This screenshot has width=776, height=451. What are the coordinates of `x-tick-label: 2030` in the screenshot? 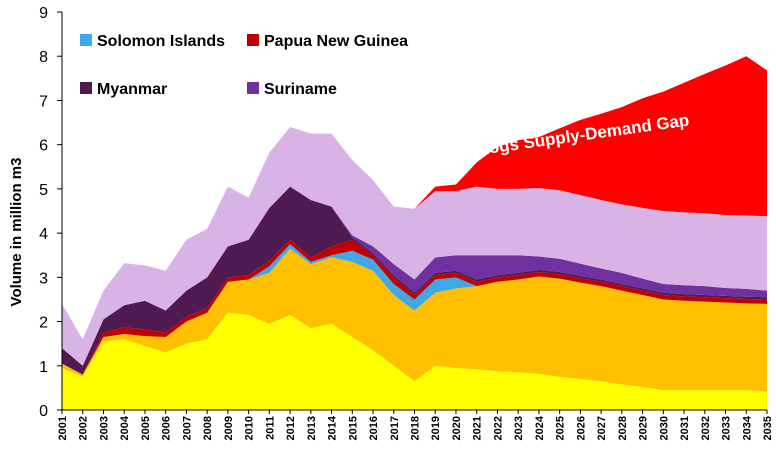 It's located at (664, 428).